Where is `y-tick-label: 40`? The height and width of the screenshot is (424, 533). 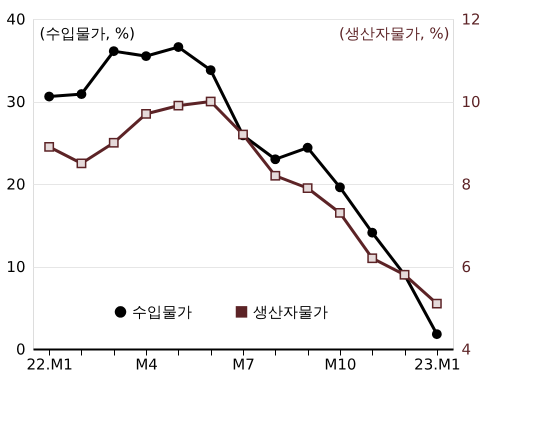
y-tick-label: 40 is located at coordinates (16, 19).